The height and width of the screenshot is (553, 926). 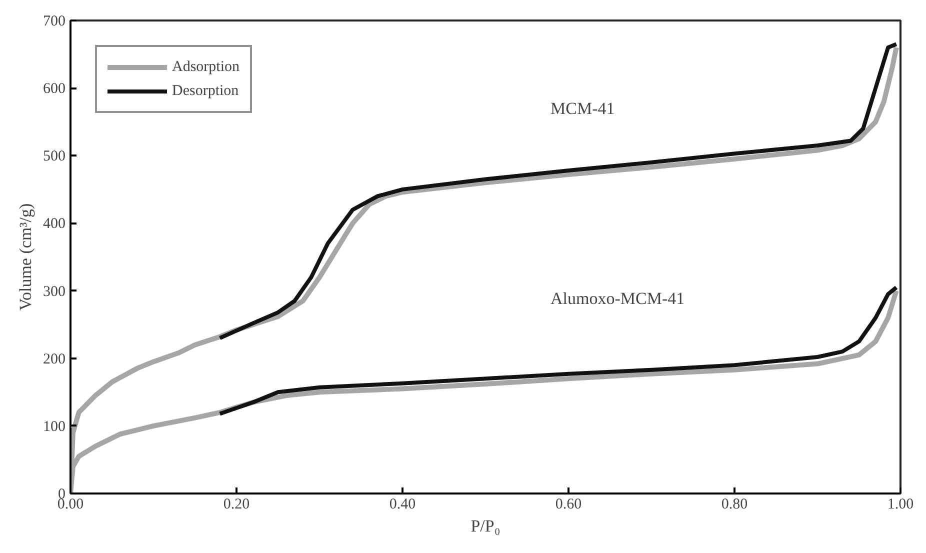 What do you see at coordinates (734, 504) in the screenshot?
I see `x-tick-label: 0.80` at bounding box center [734, 504].